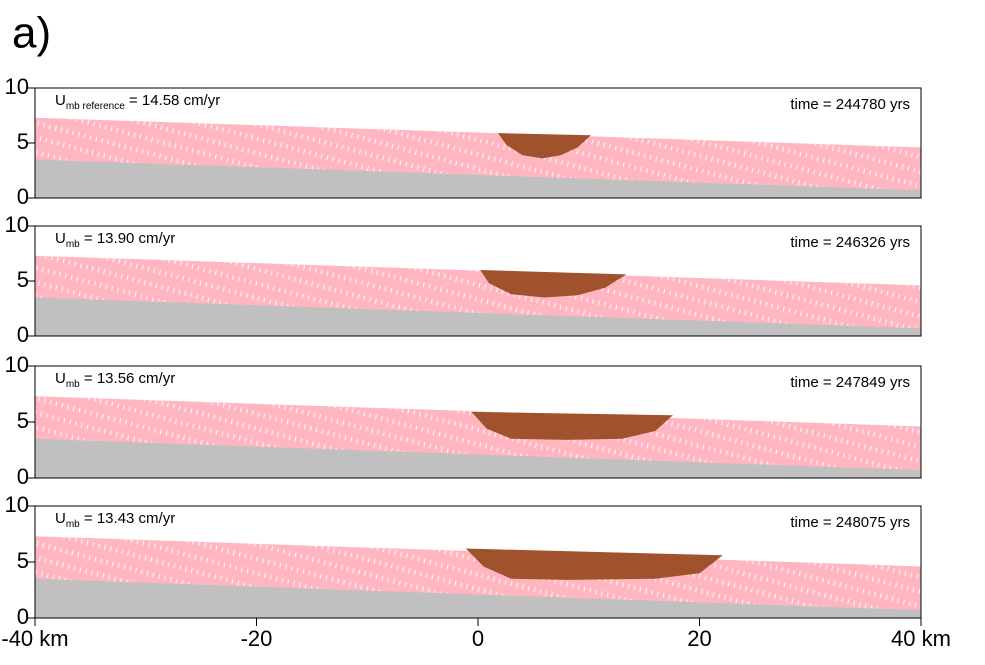 This screenshot has width=985, height=665. What do you see at coordinates (127, 518) in the screenshot?
I see `annotation-rest: = 13.43 cm/yr` at bounding box center [127, 518].